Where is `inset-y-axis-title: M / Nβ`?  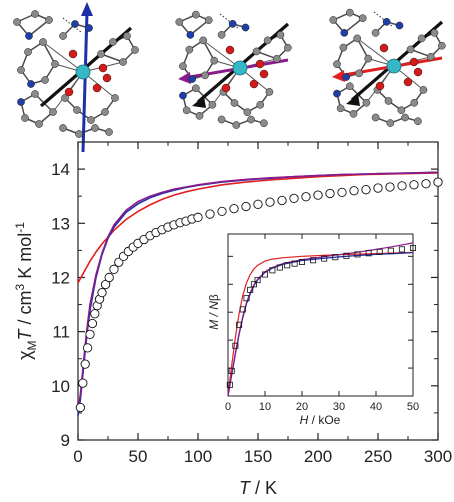
inset-y-axis-title: M / Nβ is located at coordinates (214, 312).